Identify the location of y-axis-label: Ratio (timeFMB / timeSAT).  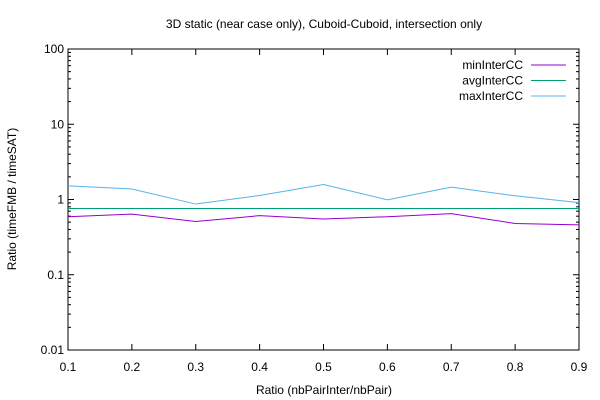
(12, 199).